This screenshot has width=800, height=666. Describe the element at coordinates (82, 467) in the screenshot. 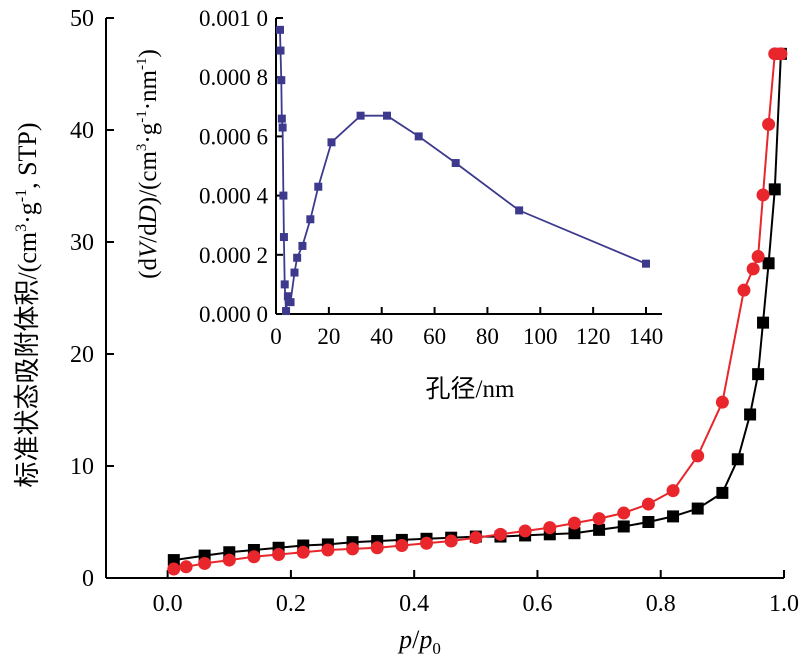

I see `main-y-tick-label: 10` at that location.